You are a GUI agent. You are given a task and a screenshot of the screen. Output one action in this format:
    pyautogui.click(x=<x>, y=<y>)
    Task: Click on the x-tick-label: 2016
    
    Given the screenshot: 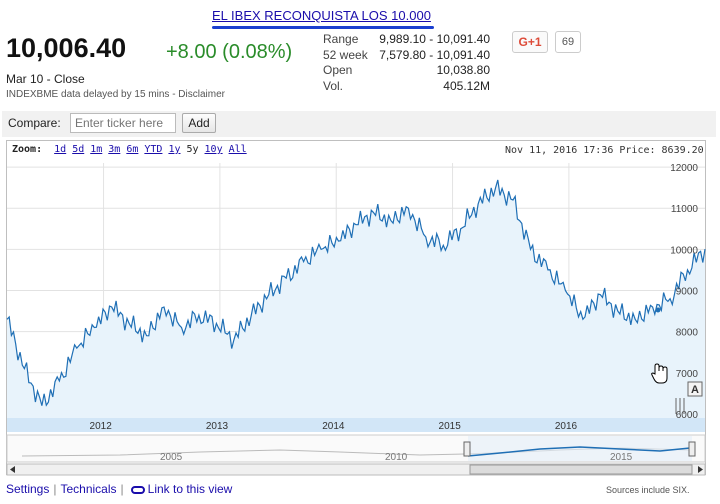 What is the action you would take?
    pyautogui.click(x=566, y=426)
    